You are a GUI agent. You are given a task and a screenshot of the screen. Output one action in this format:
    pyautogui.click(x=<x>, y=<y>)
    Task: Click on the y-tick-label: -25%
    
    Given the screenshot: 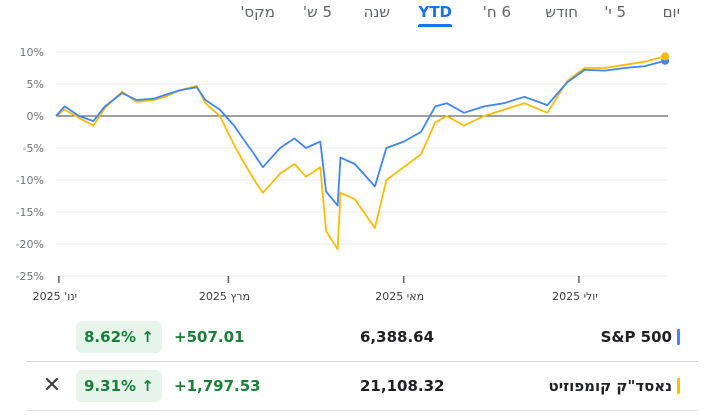 What is the action you would take?
    pyautogui.click(x=30, y=276)
    